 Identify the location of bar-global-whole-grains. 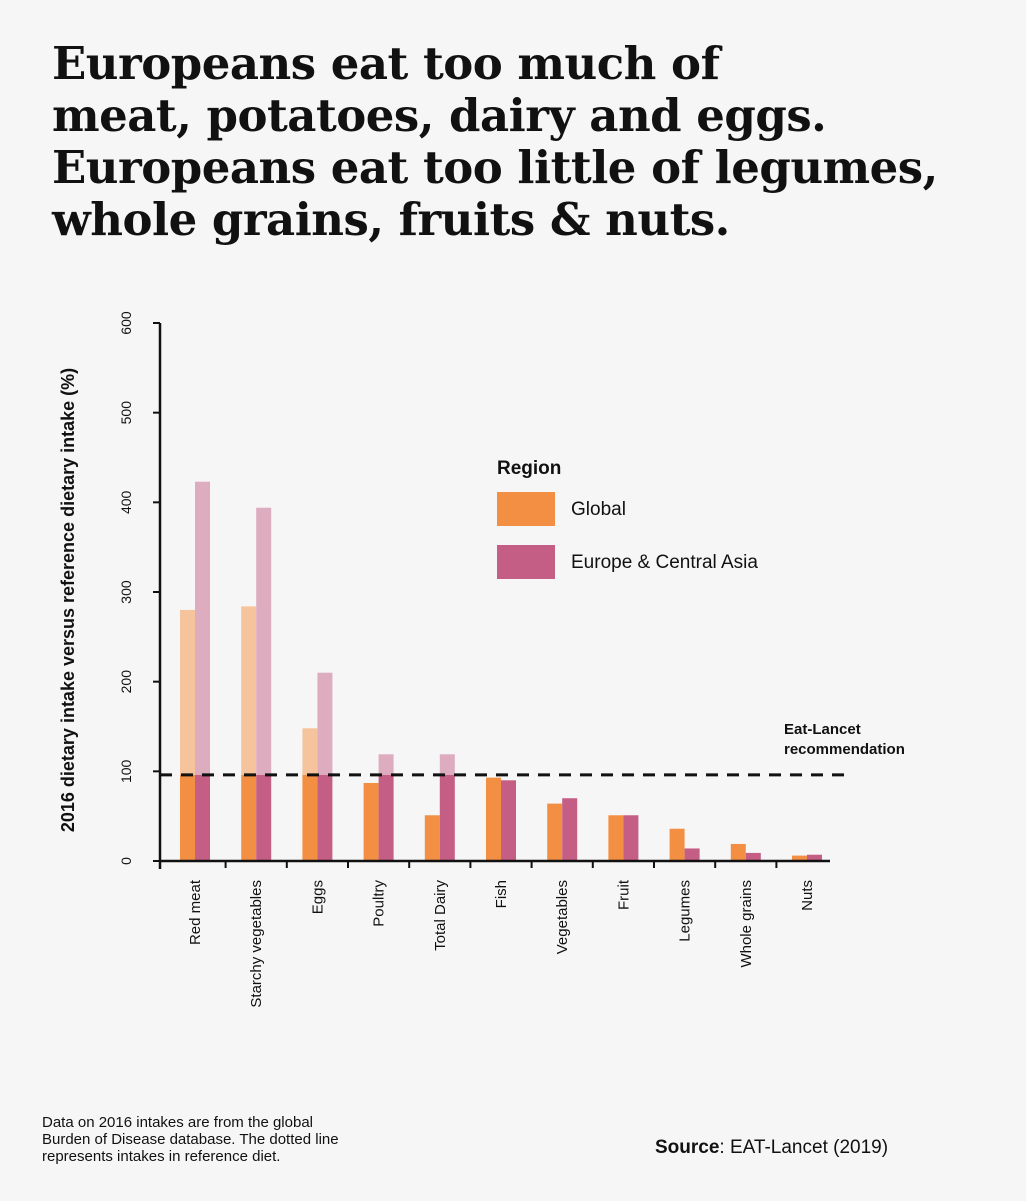
(738, 852).